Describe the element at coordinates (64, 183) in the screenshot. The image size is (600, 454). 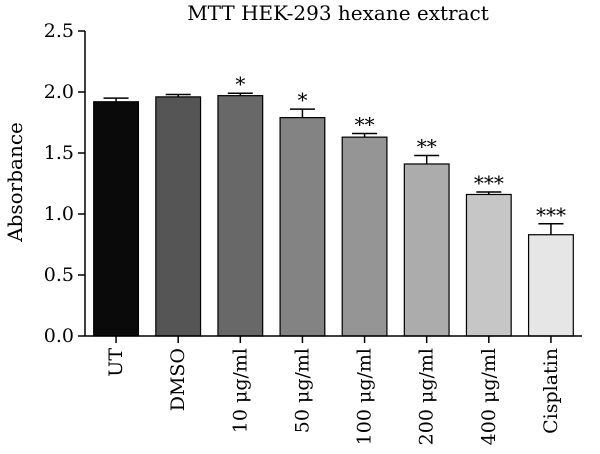
I see `y-ticks-layer: 0.0 0.5 1.0 1.5 2.0 2.5` at that location.